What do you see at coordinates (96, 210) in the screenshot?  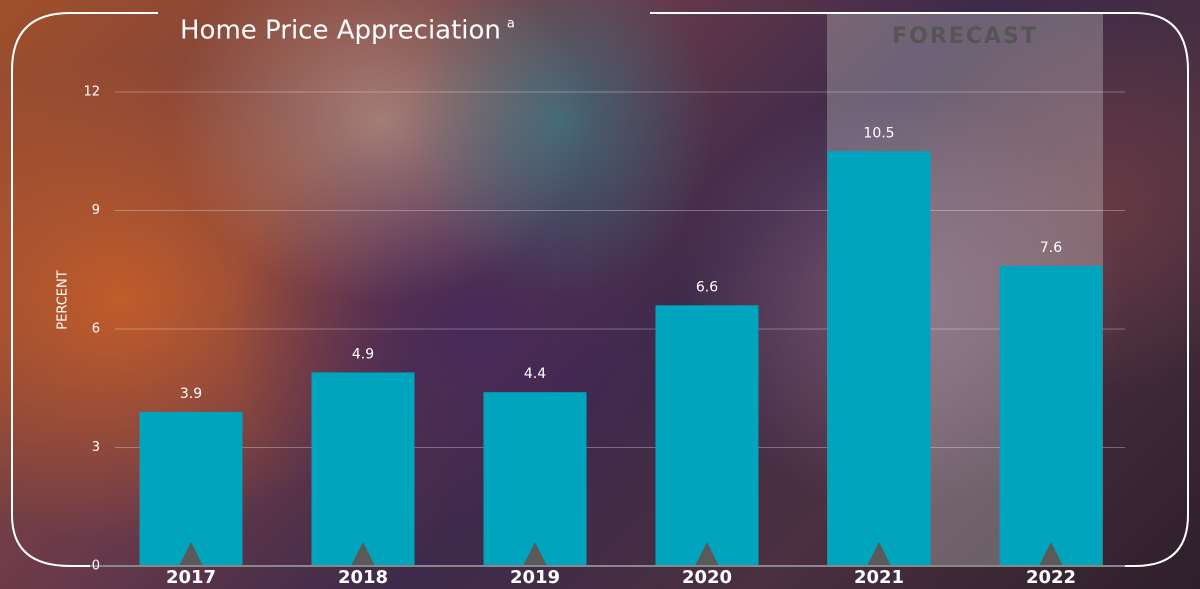 I see `y-tick-label: 9` at bounding box center [96, 210].